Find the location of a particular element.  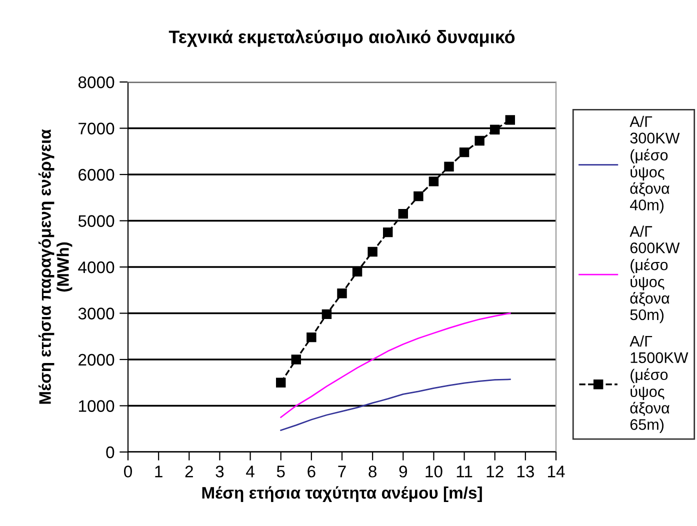

y-tick-label: 2000 is located at coordinates (96, 360).